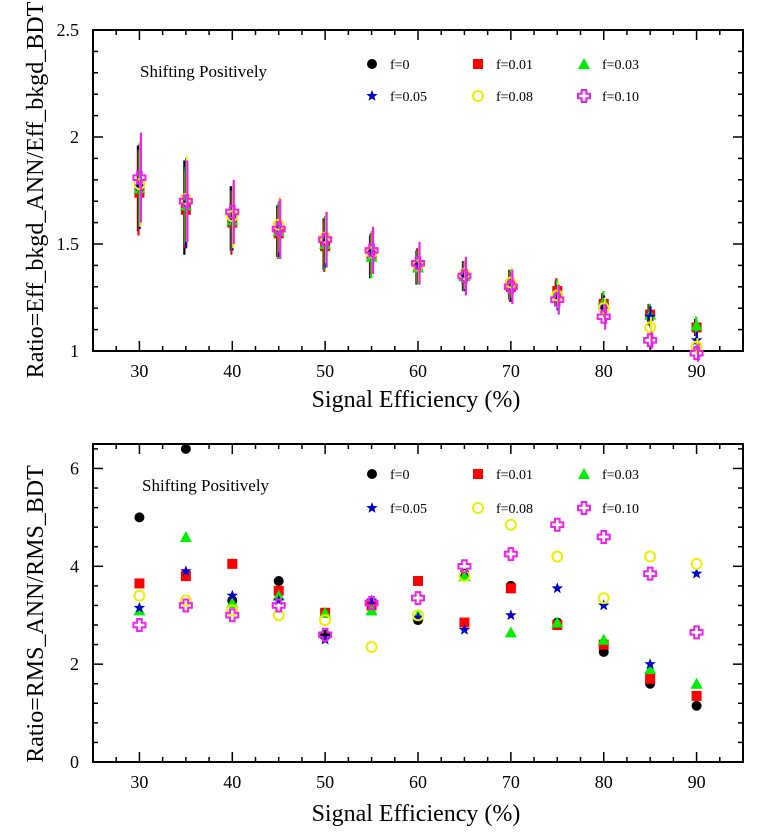 The height and width of the screenshot is (834, 763). I want to click on x-tick-label: 50, so click(325, 782).